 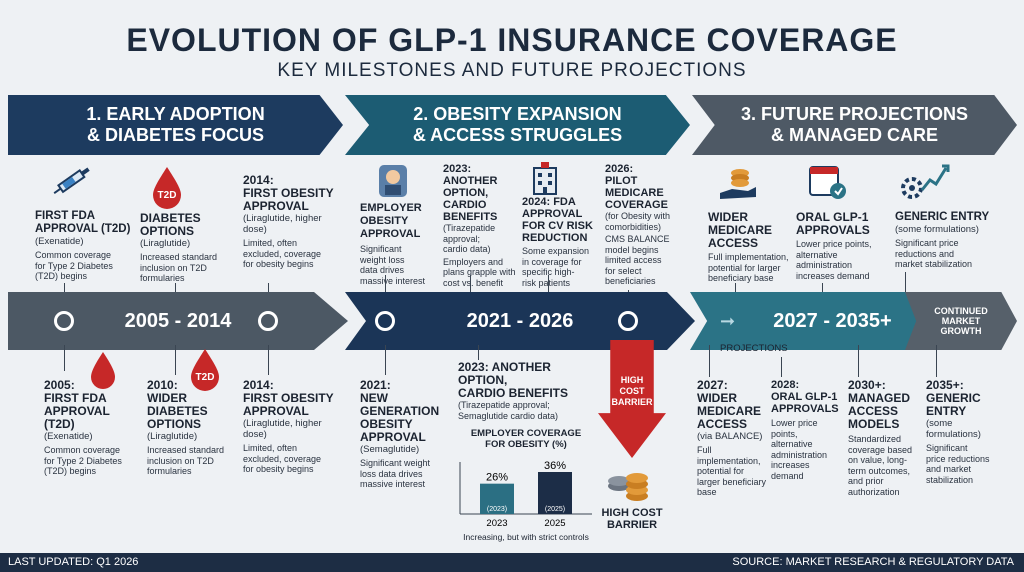 I want to click on bottom-milestone-5-title: 2023: ANOTHER OPTION, CARDIO BENEFITS, so click(x=513, y=380).